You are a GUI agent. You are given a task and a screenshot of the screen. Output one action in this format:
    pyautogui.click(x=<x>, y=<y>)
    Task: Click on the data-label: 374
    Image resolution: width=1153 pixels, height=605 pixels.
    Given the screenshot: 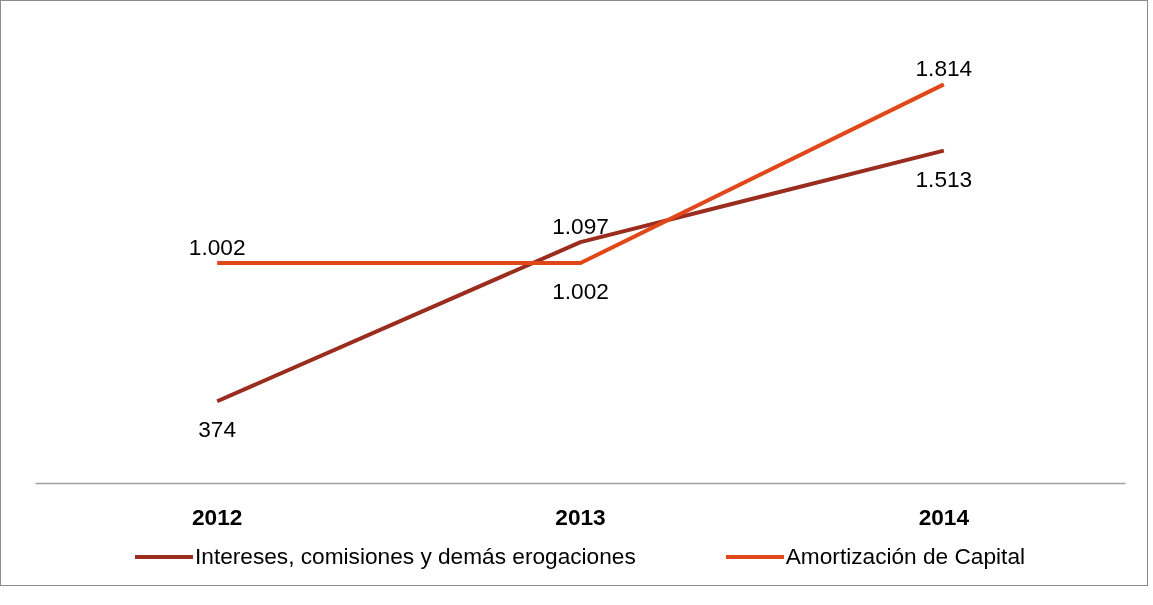 What is the action you would take?
    pyautogui.click(x=217, y=429)
    